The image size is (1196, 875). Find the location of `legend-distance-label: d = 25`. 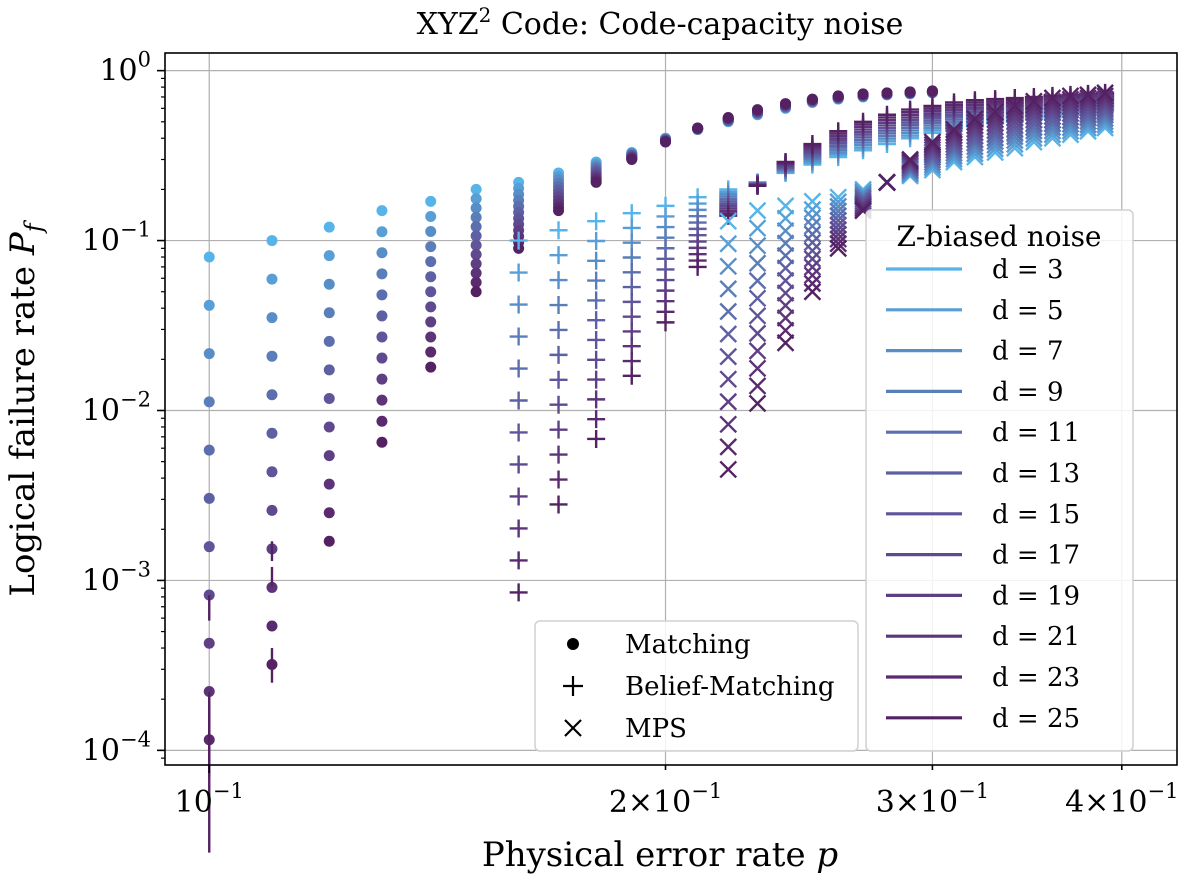

legend-distance-label: d = 25 is located at coordinates (1036, 719).